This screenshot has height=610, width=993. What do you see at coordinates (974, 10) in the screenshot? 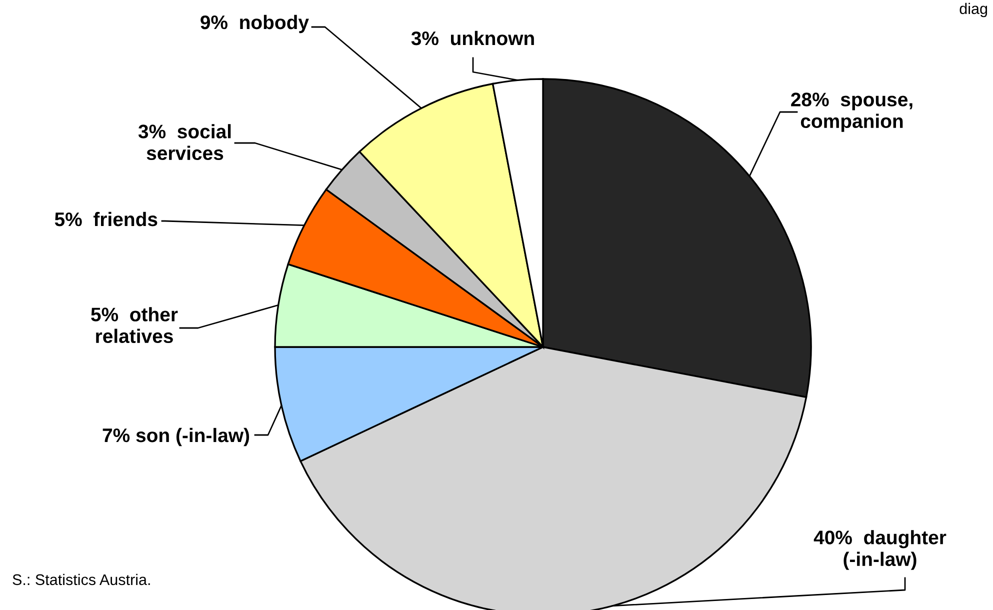
I see `text: diag` at bounding box center [974, 10].